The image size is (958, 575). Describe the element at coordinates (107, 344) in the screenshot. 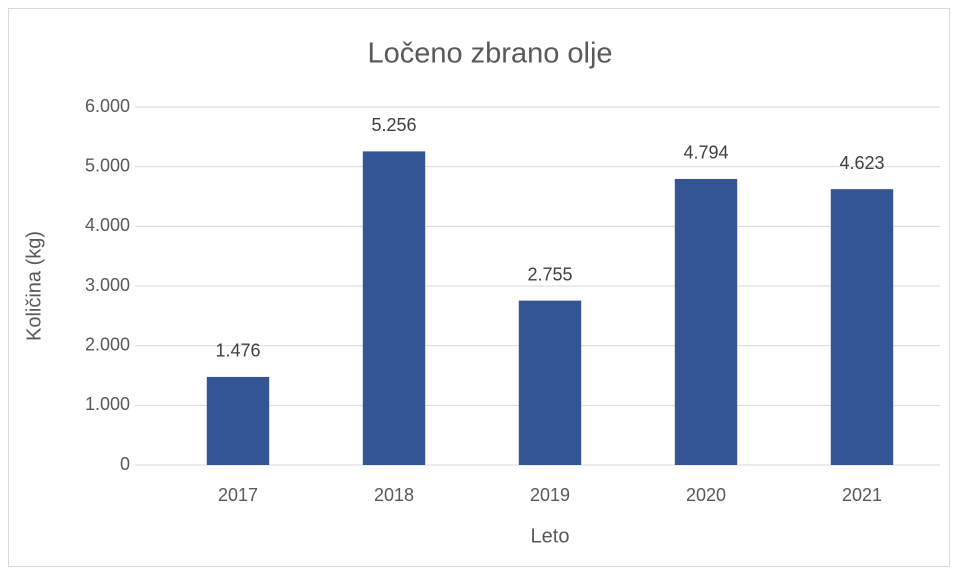

I see `y-tick-label: 2.000` at that location.